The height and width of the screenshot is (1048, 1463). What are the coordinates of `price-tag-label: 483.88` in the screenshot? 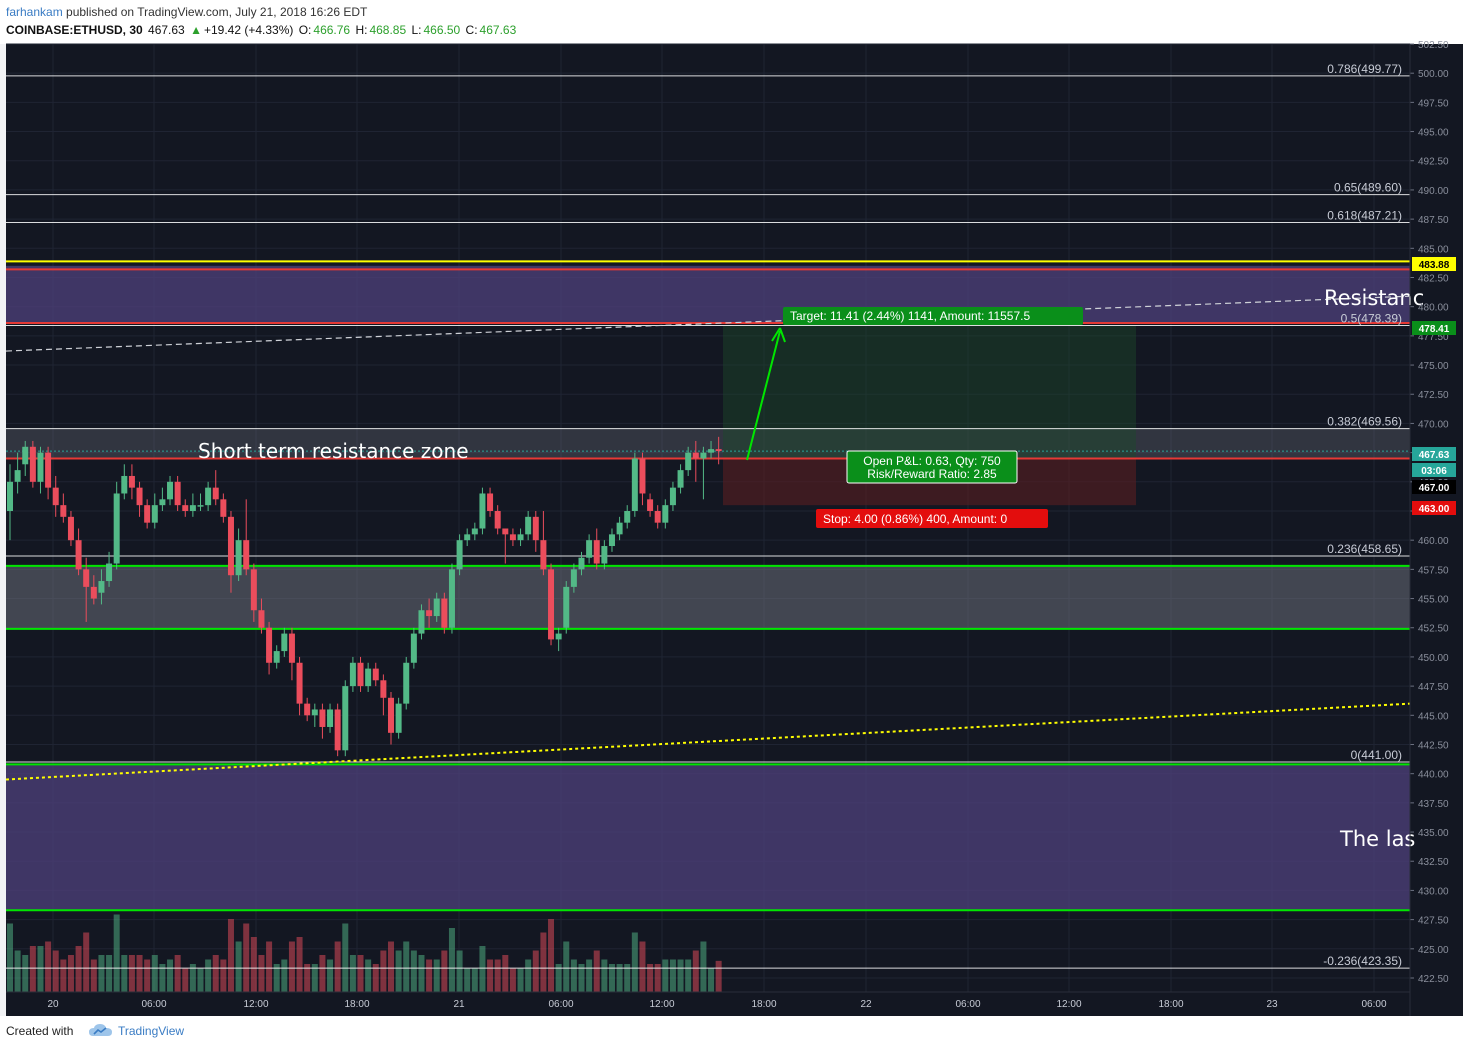 It's located at (1434, 265).